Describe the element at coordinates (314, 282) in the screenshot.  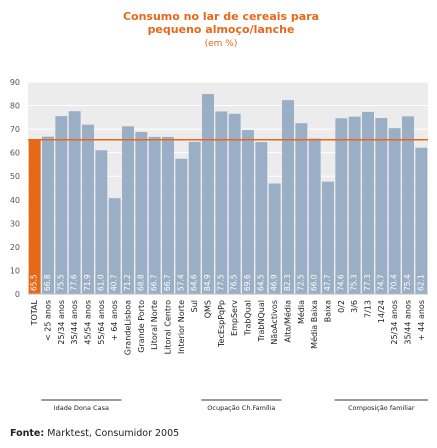
I see `value-label: 66.0` at that location.